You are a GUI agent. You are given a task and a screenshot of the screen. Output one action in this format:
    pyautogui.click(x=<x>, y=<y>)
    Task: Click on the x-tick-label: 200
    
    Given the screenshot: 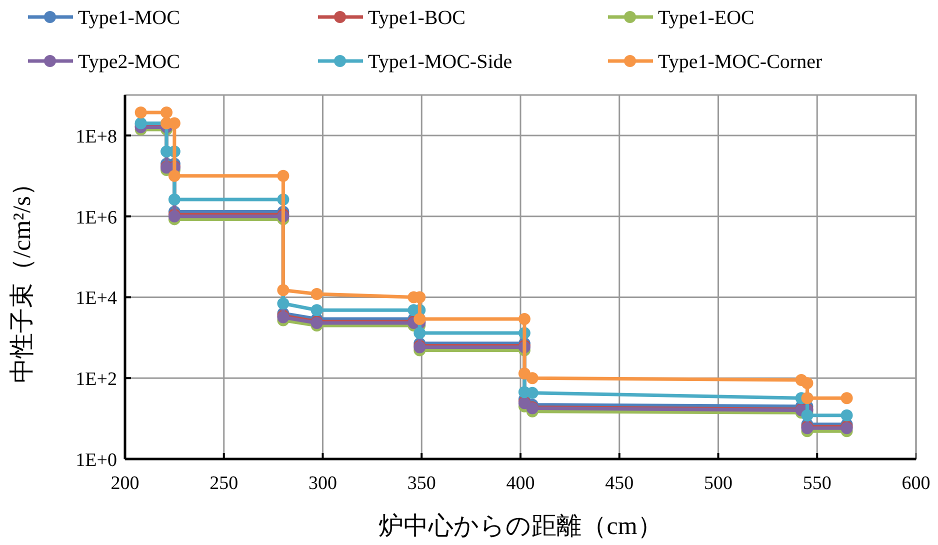 What is the action you would take?
    pyautogui.click(x=125, y=483)
    